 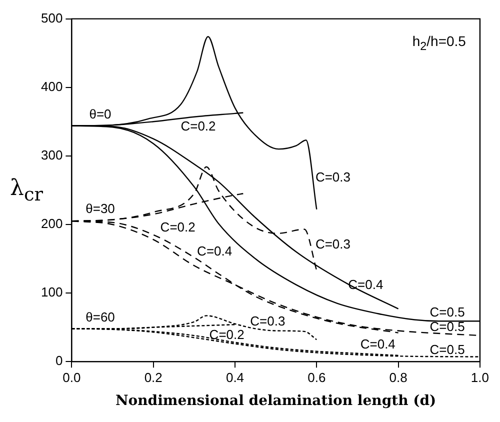 What do you see at coordinates (480, 377) in the screenshot?
I see `x-tick-label: 1.0` at bounding box center [480, 377].